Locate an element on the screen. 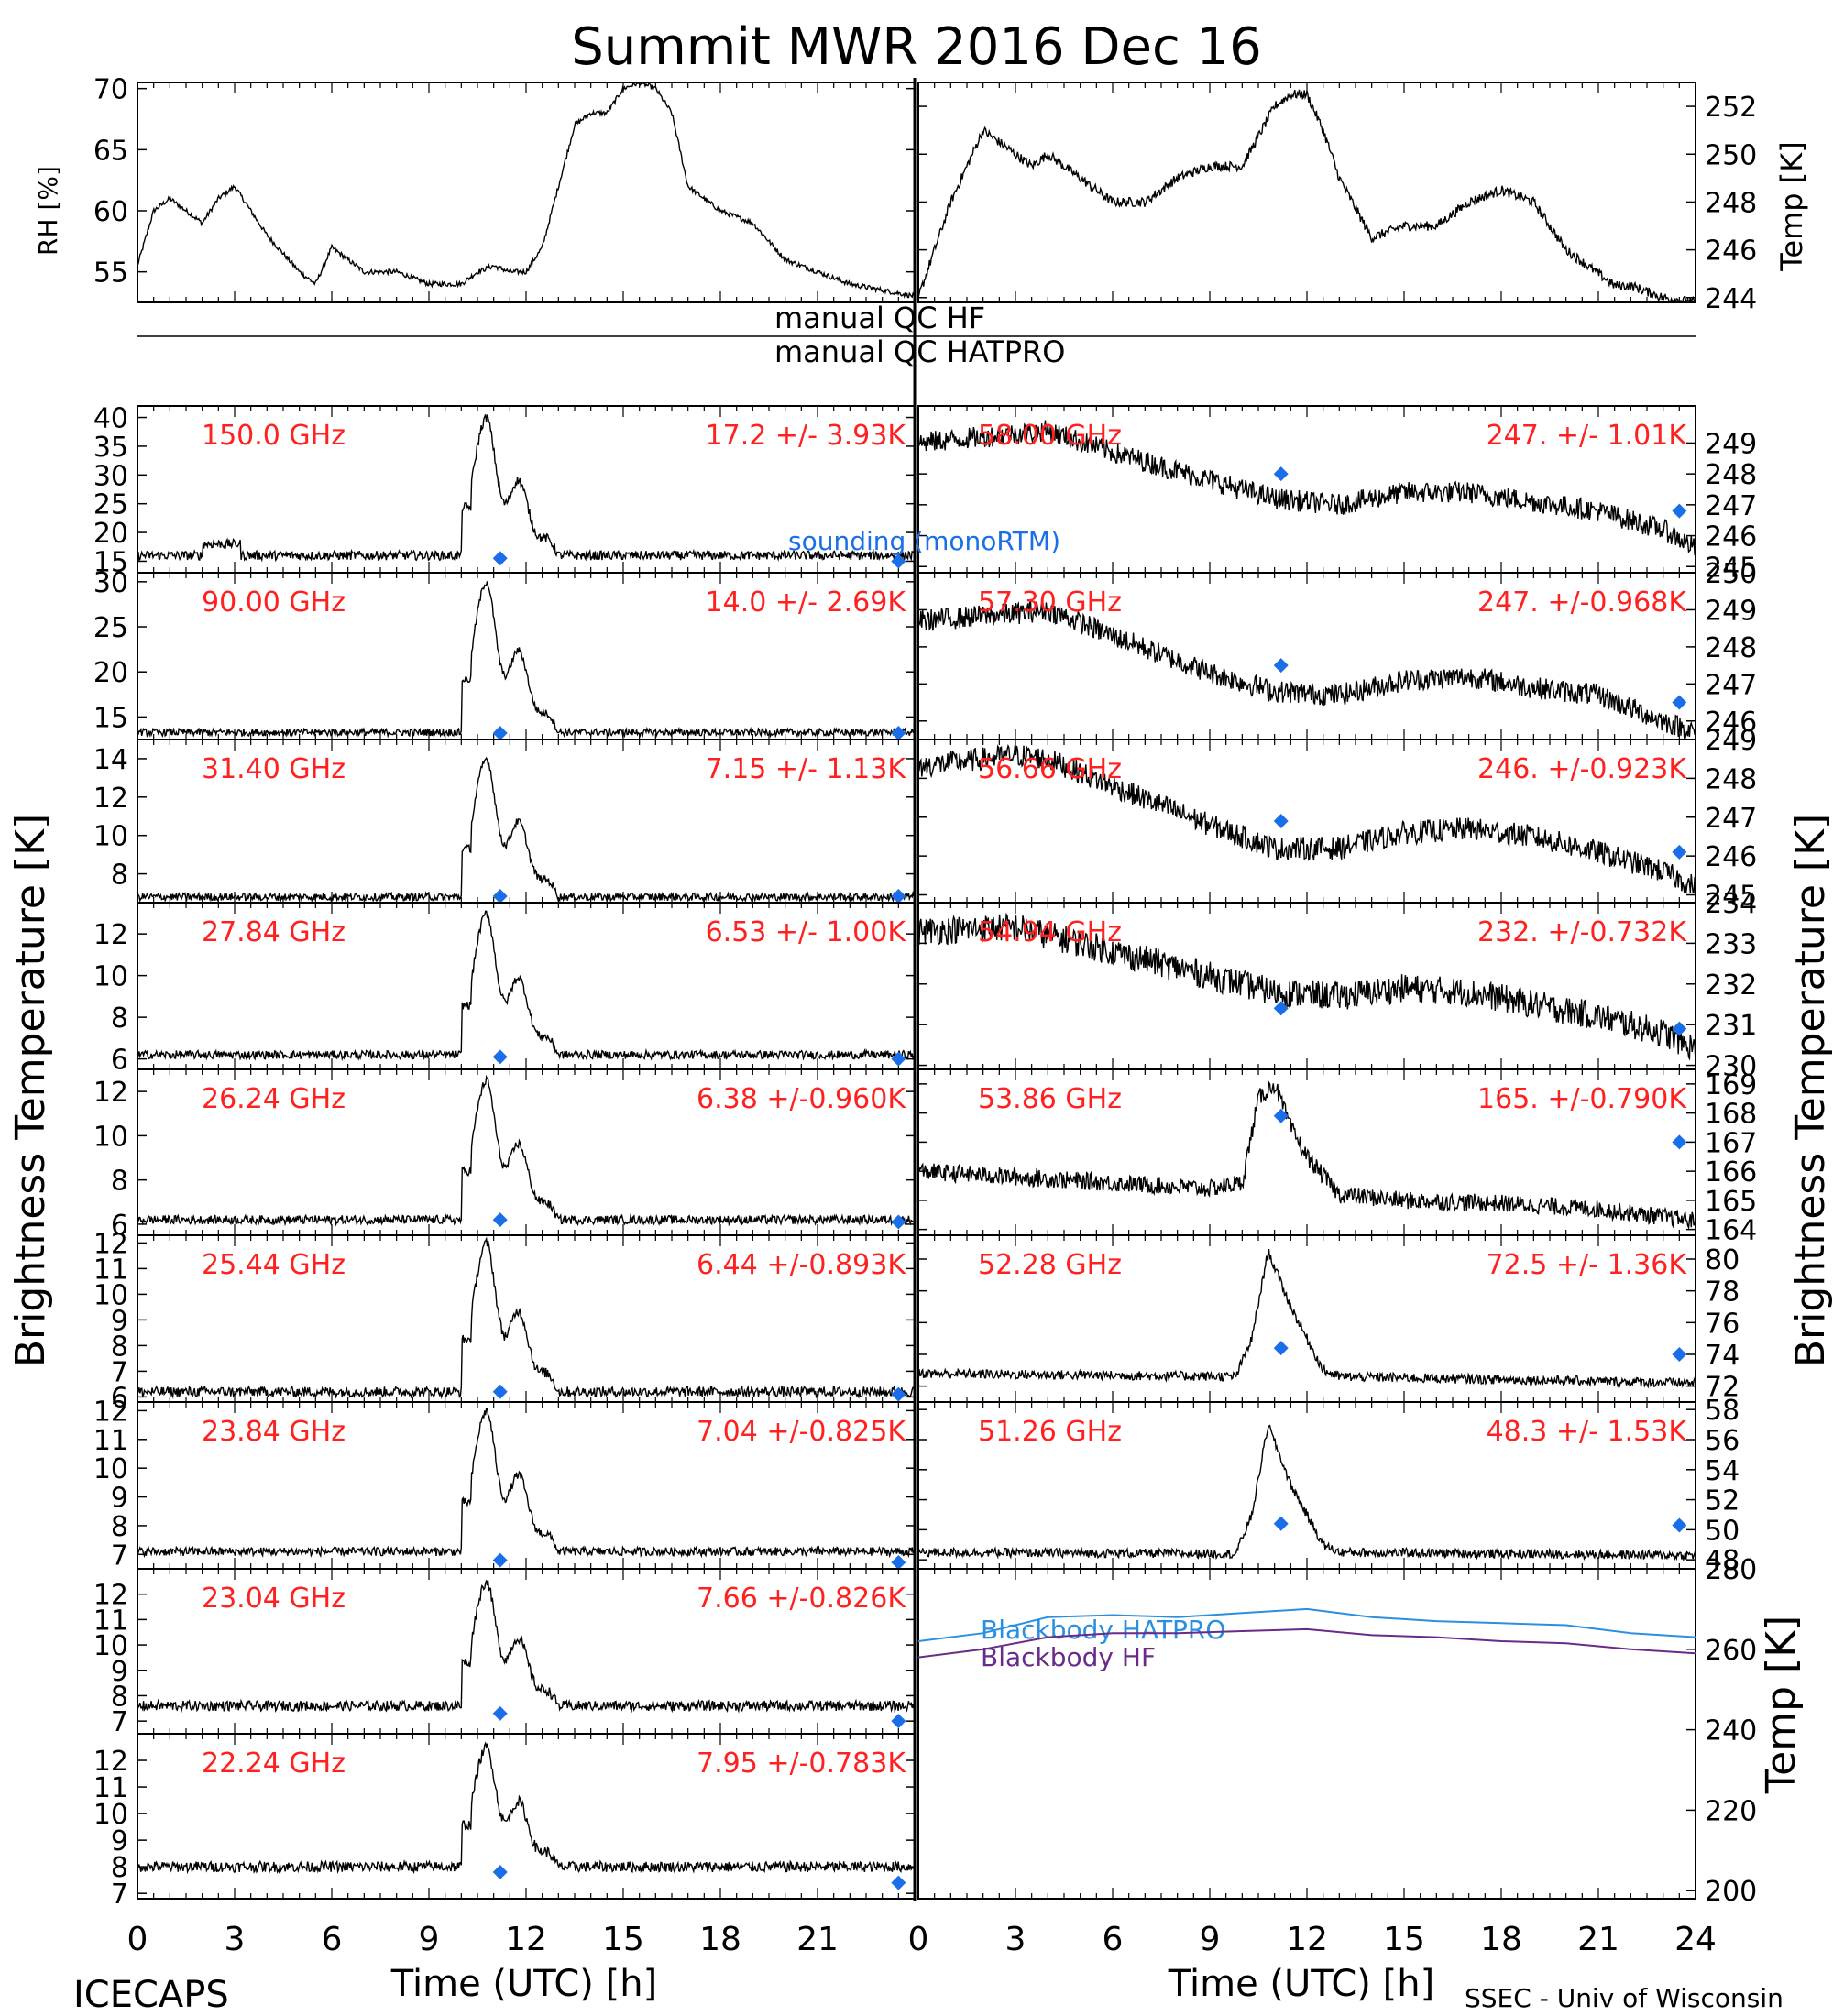  y-tick-label: 250 is located at coordinates (1731, 155).